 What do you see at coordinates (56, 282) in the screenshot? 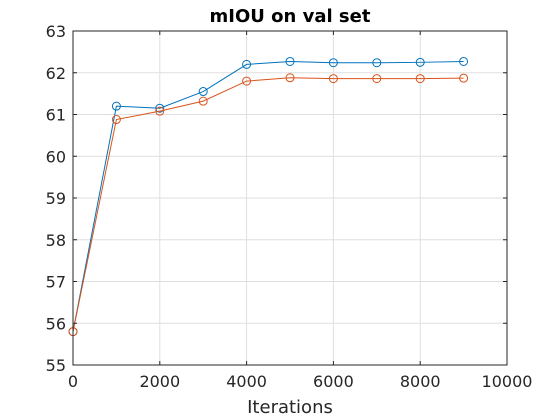
I see `y-tick-label: 57` at bounding box center [56, 282].